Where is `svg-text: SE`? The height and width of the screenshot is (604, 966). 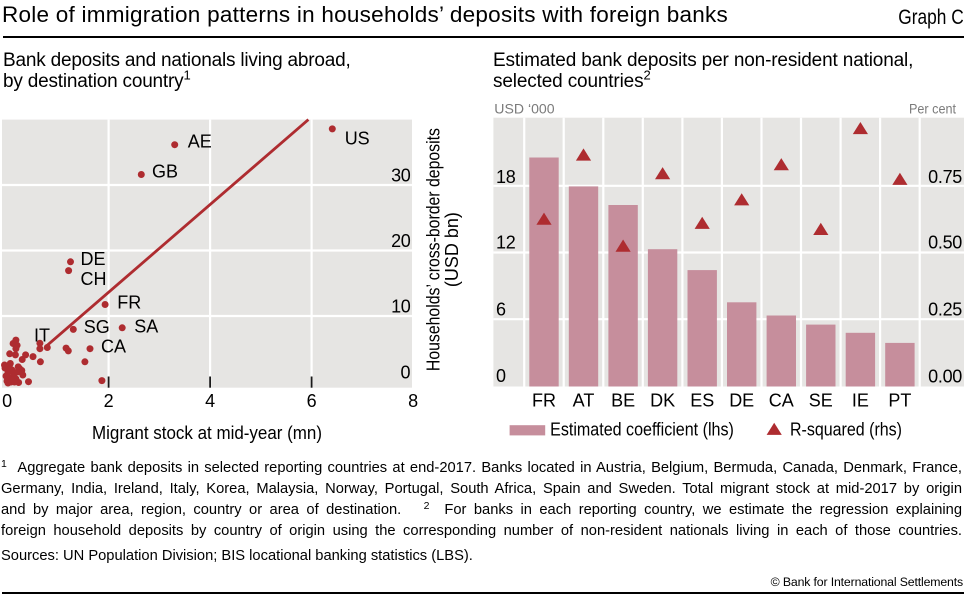 svg-text: SE is located at coordinates (821, 400).